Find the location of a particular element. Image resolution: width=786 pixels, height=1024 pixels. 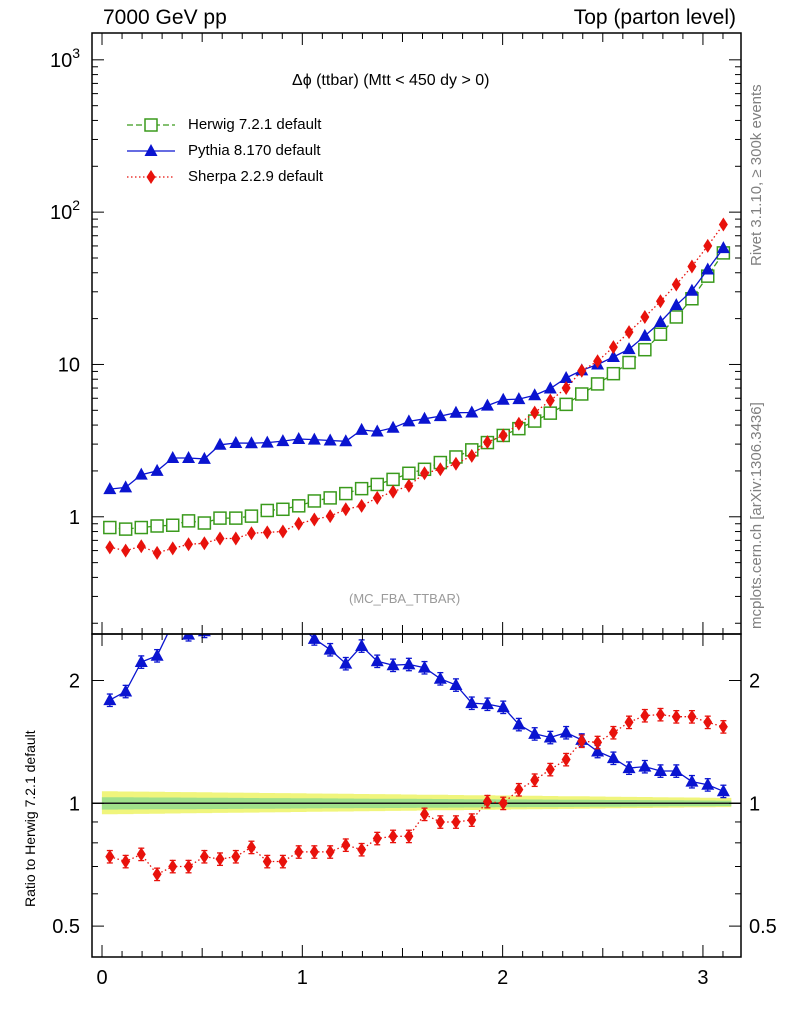

rivet-label: Rivet 3.1.10, ≥ 300k events is located at coordinates (756, 175).